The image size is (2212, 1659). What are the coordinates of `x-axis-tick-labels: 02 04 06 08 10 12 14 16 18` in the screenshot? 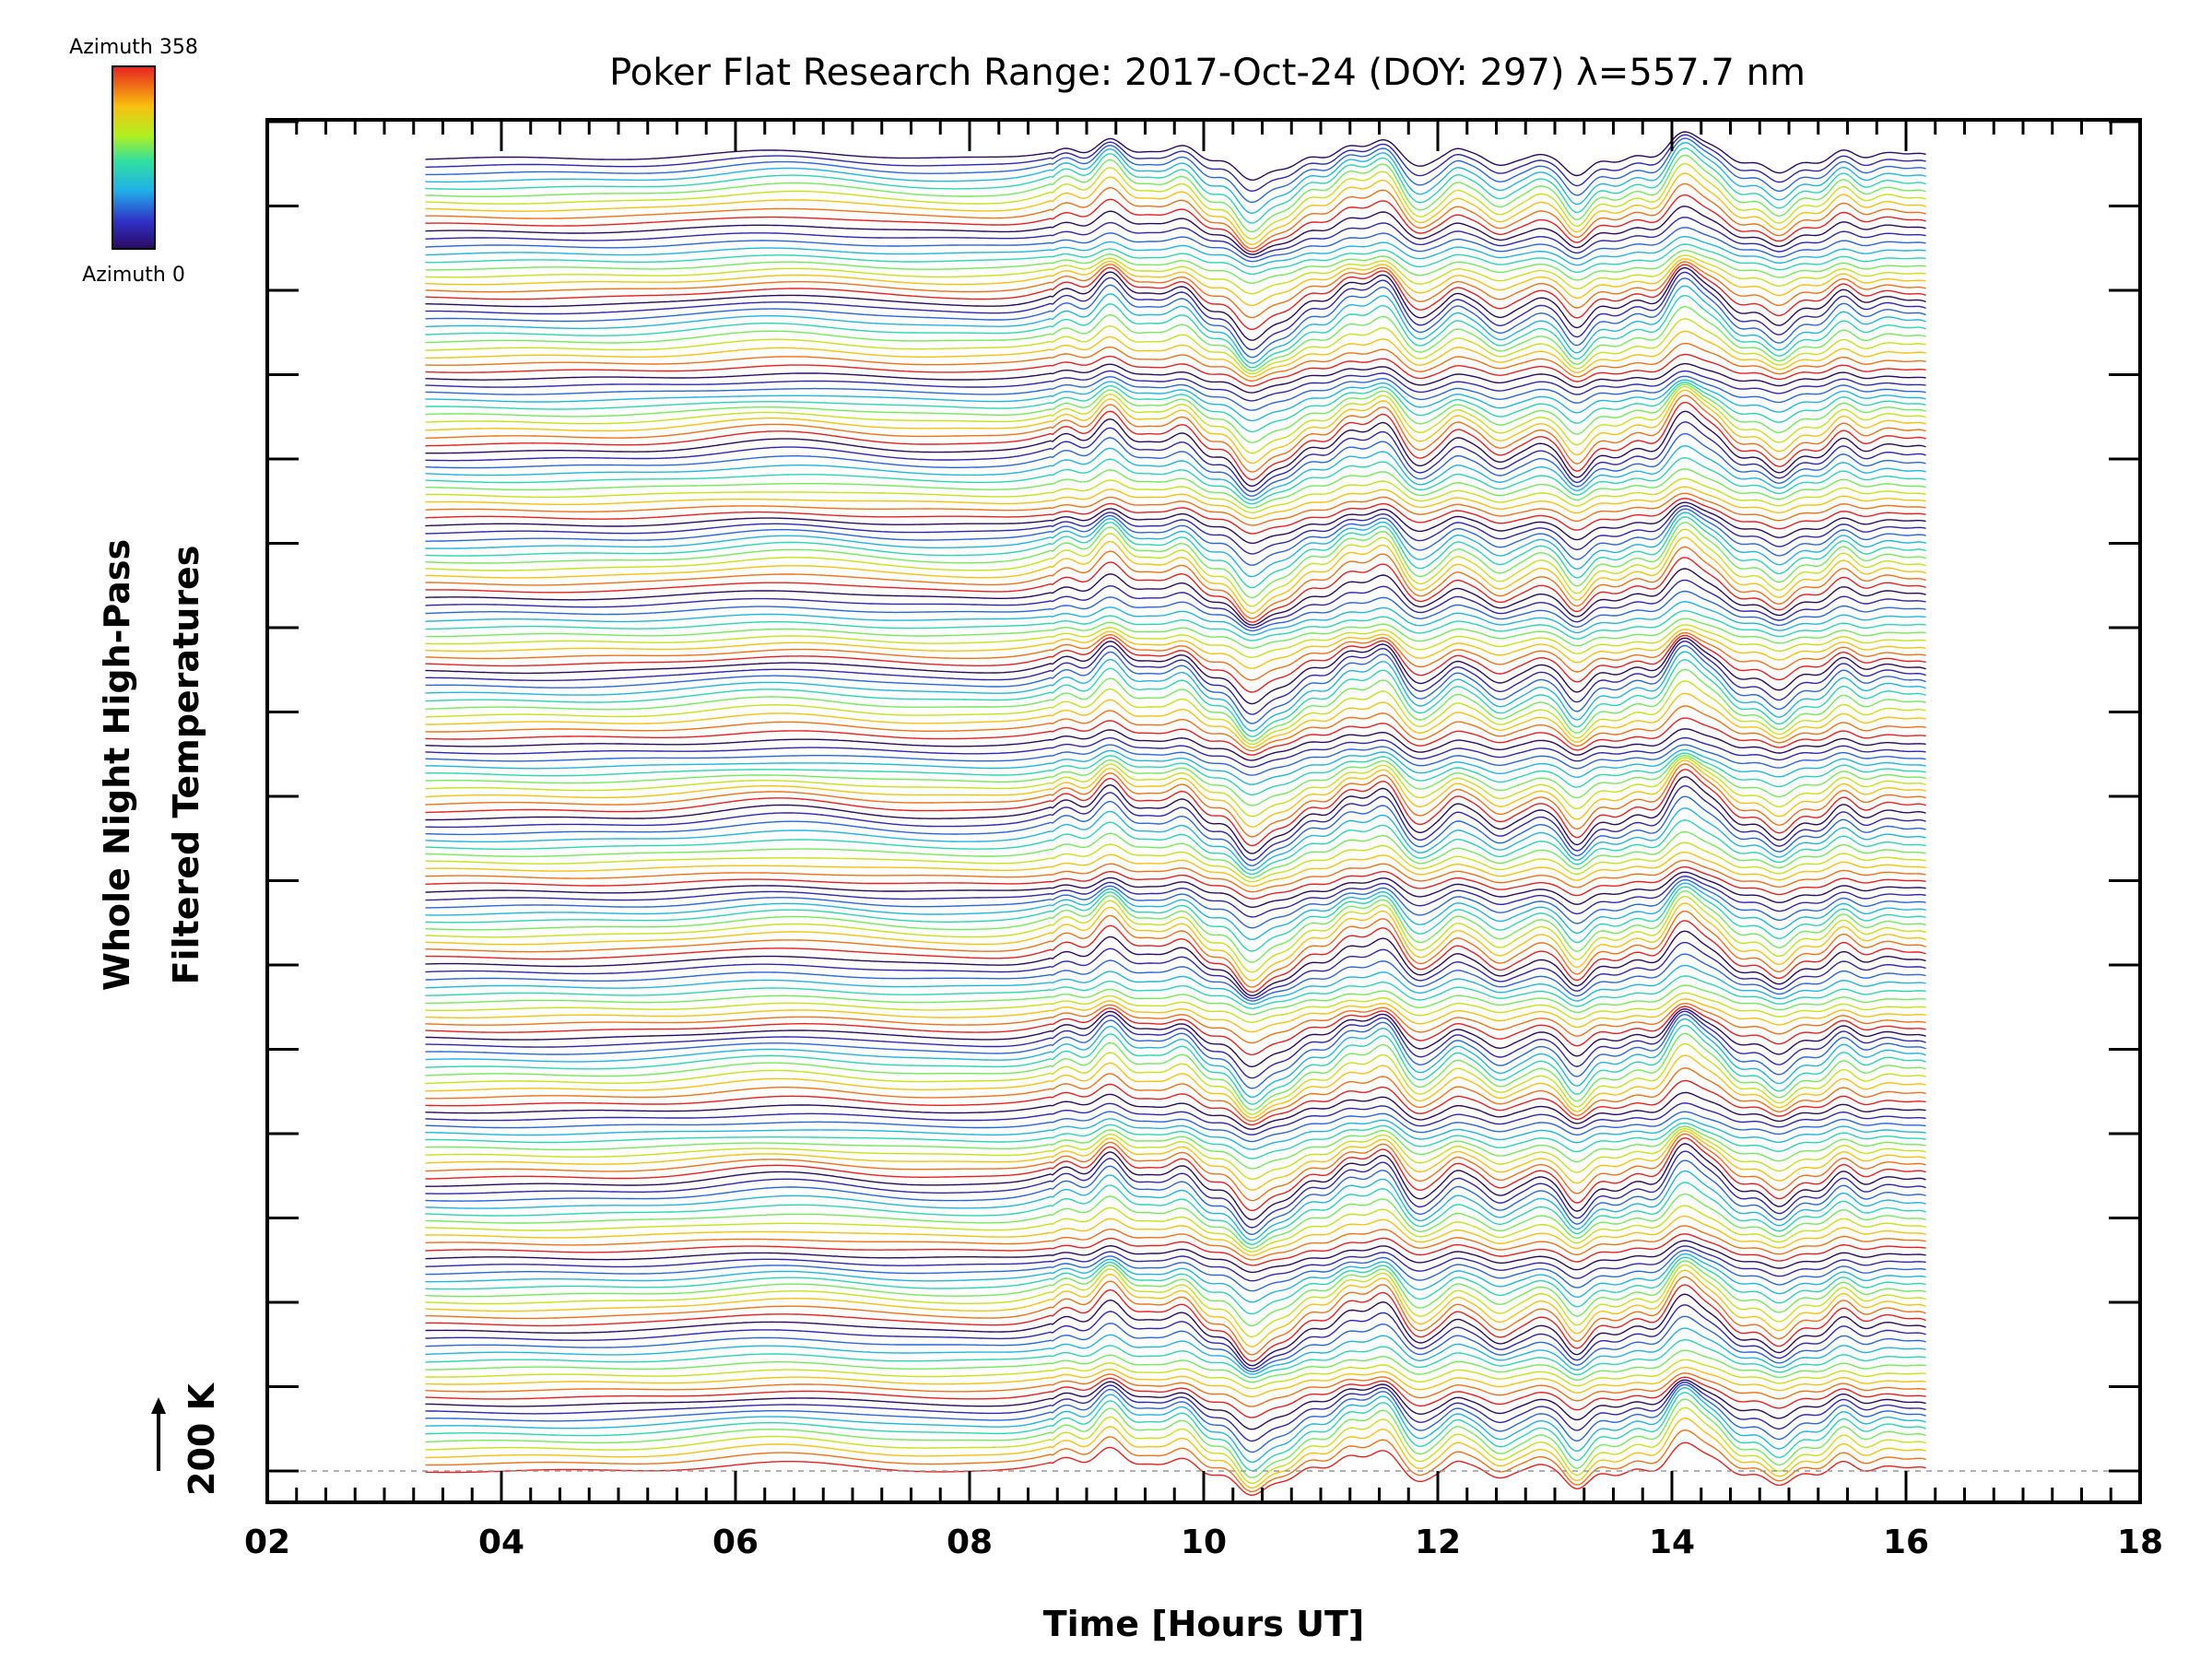 It's located at (1203, 1542).